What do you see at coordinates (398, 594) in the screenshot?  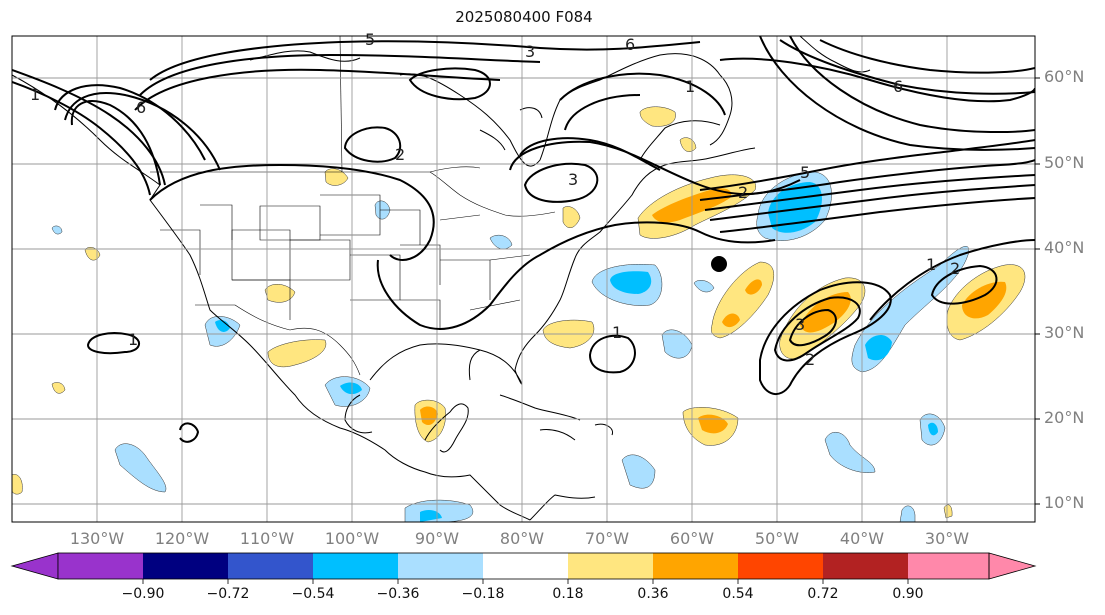 I see `colorbar-tick-label: −0.36` at bounding box center [398, 594].